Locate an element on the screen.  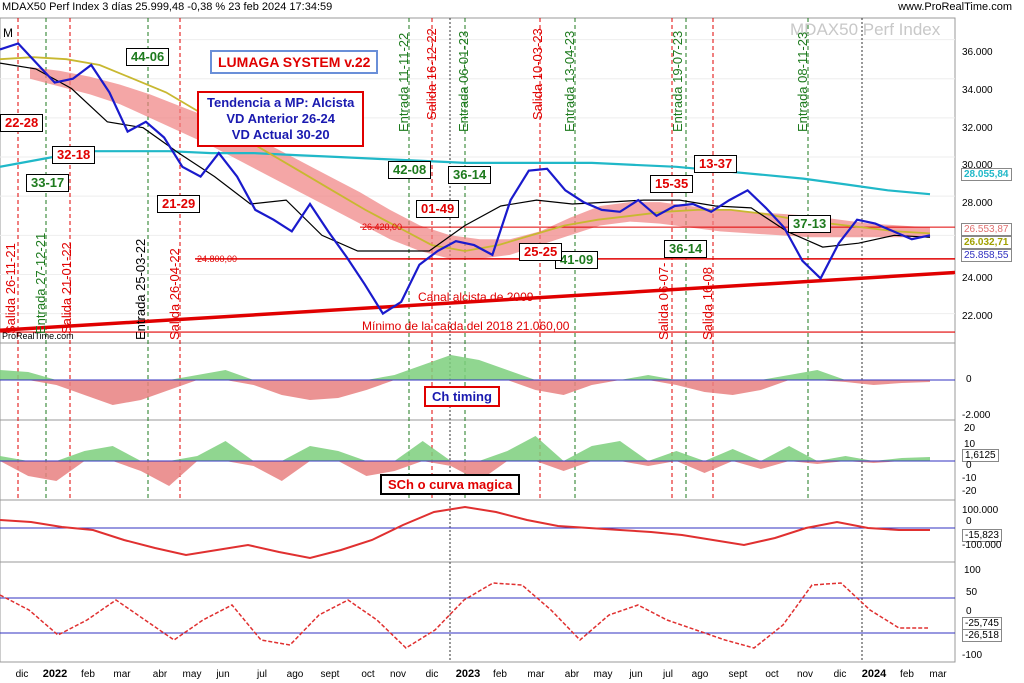
channel-line is located at coordinates (478, 301).